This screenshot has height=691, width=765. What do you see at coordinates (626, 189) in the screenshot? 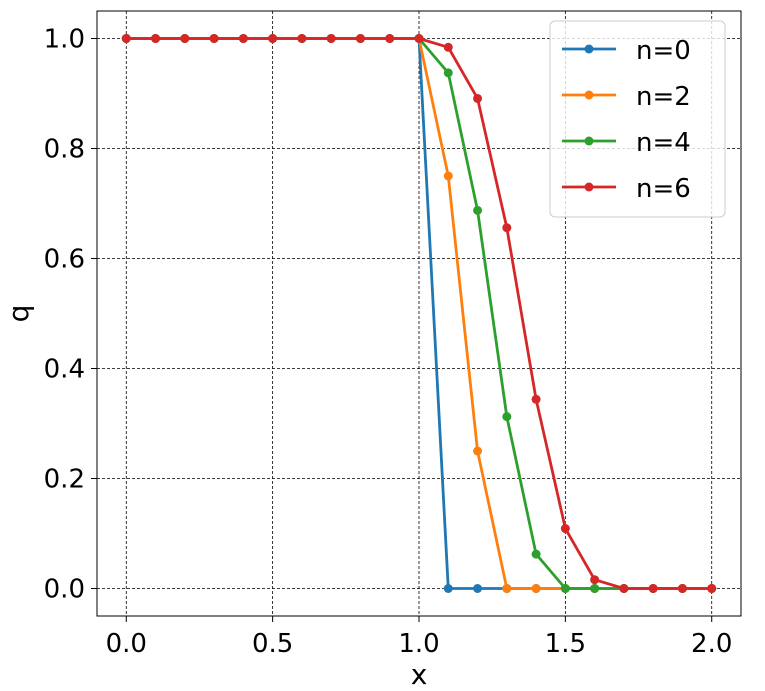
I see `legend-item: n=6` at bounding box center [626, 189].